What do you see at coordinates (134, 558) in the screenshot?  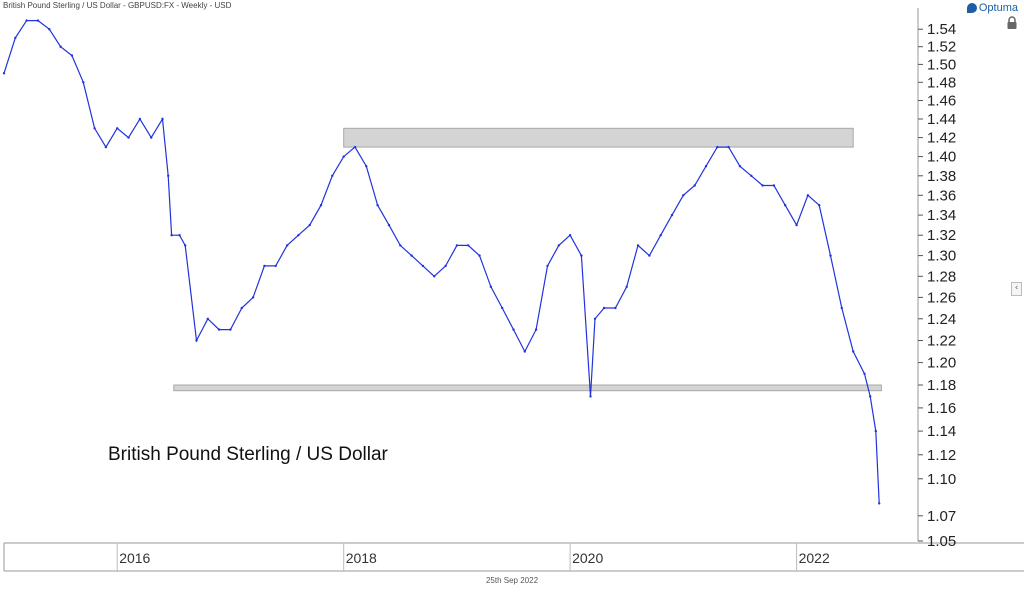 I see `x-tick-label: 2016` at bounding box center [134, 558].